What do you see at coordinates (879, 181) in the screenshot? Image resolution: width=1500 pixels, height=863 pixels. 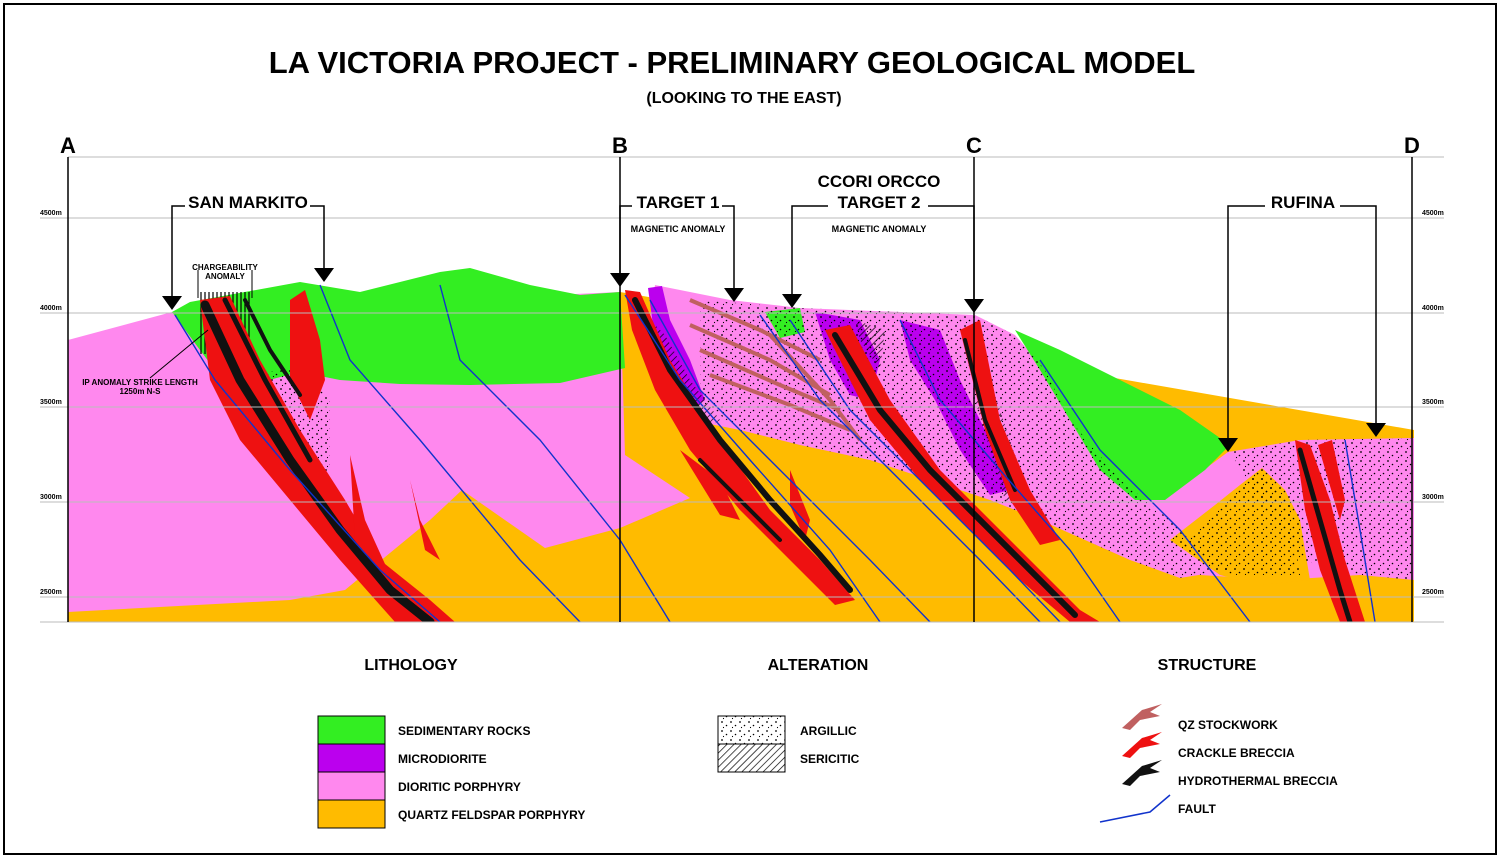 I see `target-label-ccori-orcco: CCORI ORCCO` at bounding box center [879, 181].